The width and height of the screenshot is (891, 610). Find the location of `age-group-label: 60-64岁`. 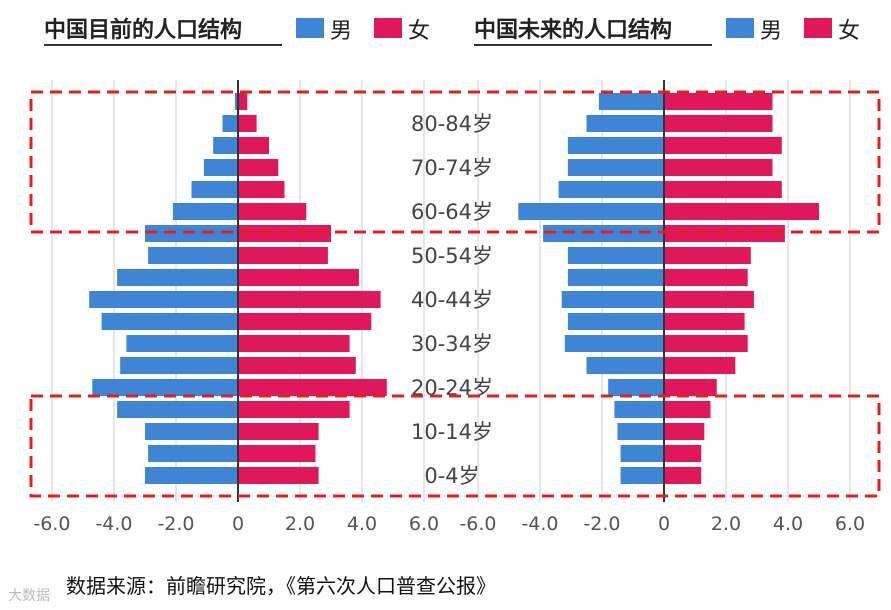

age-group-label: 60-64岁 is located at coordinates (452, 212).